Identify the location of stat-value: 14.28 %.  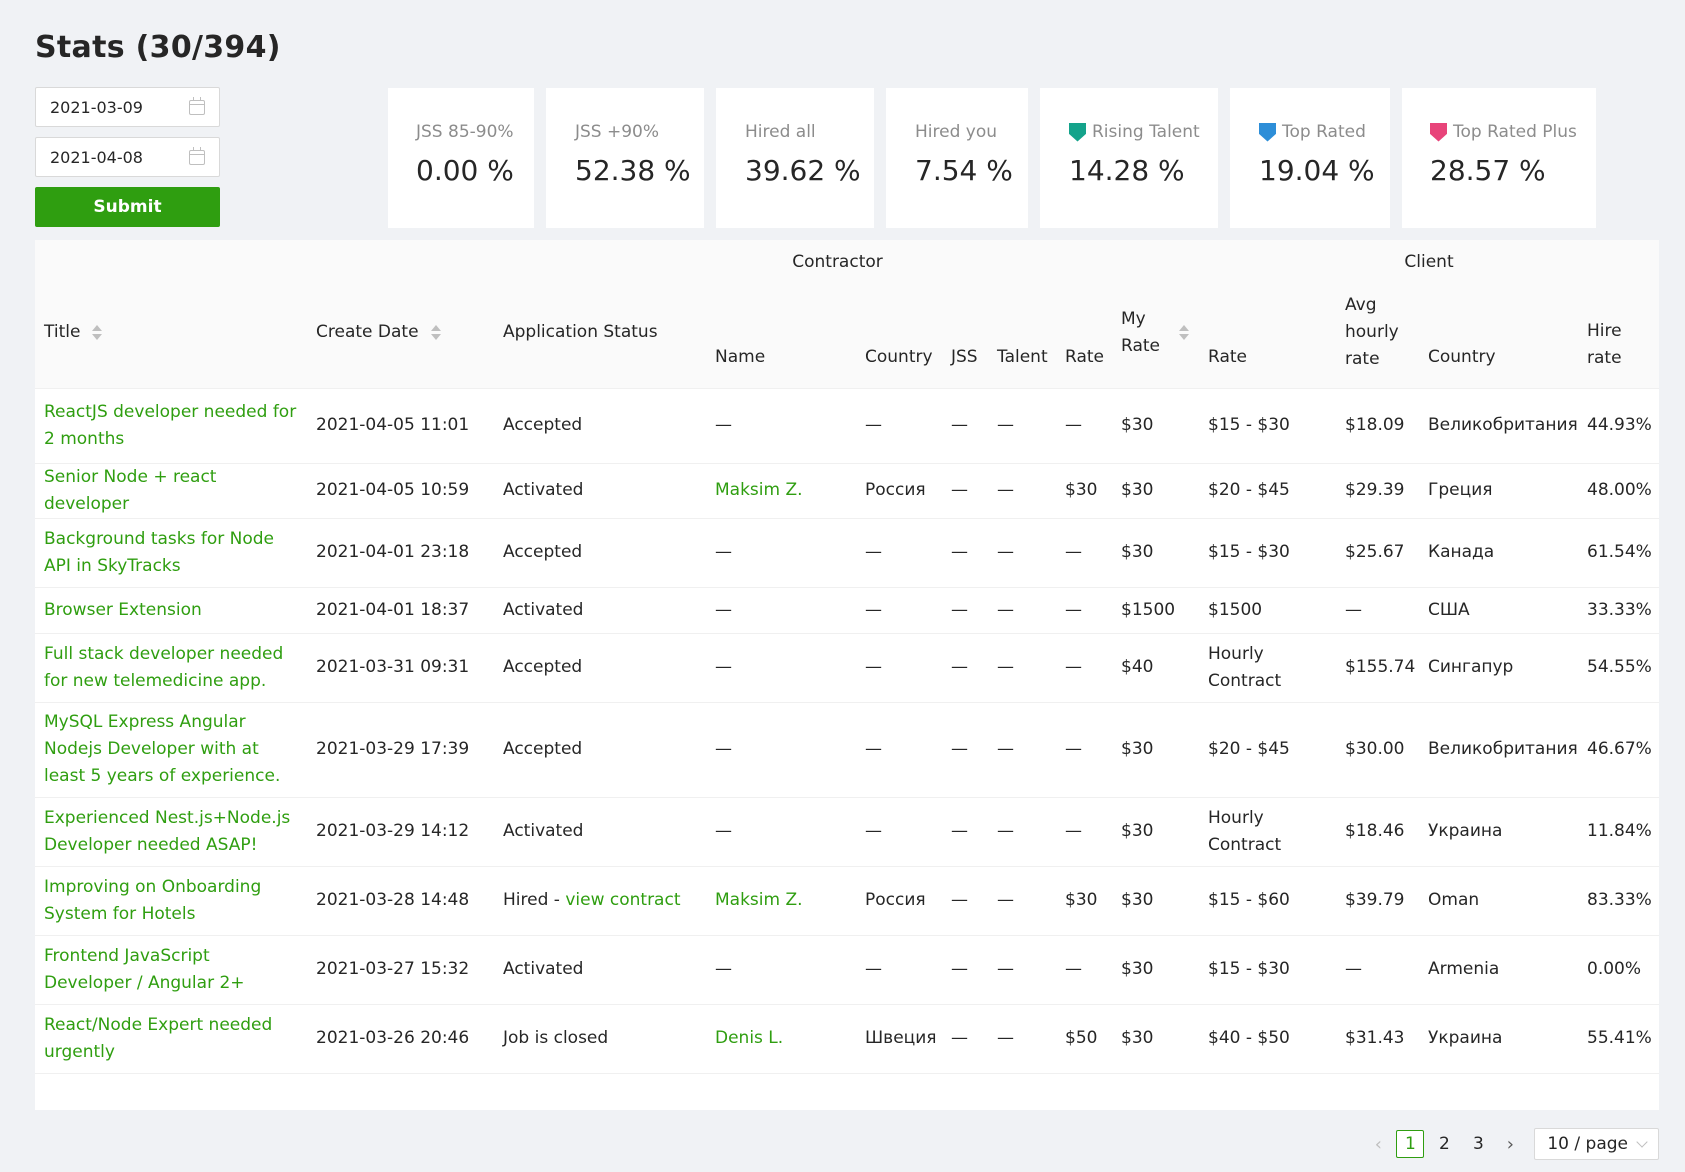
(1127, 170).